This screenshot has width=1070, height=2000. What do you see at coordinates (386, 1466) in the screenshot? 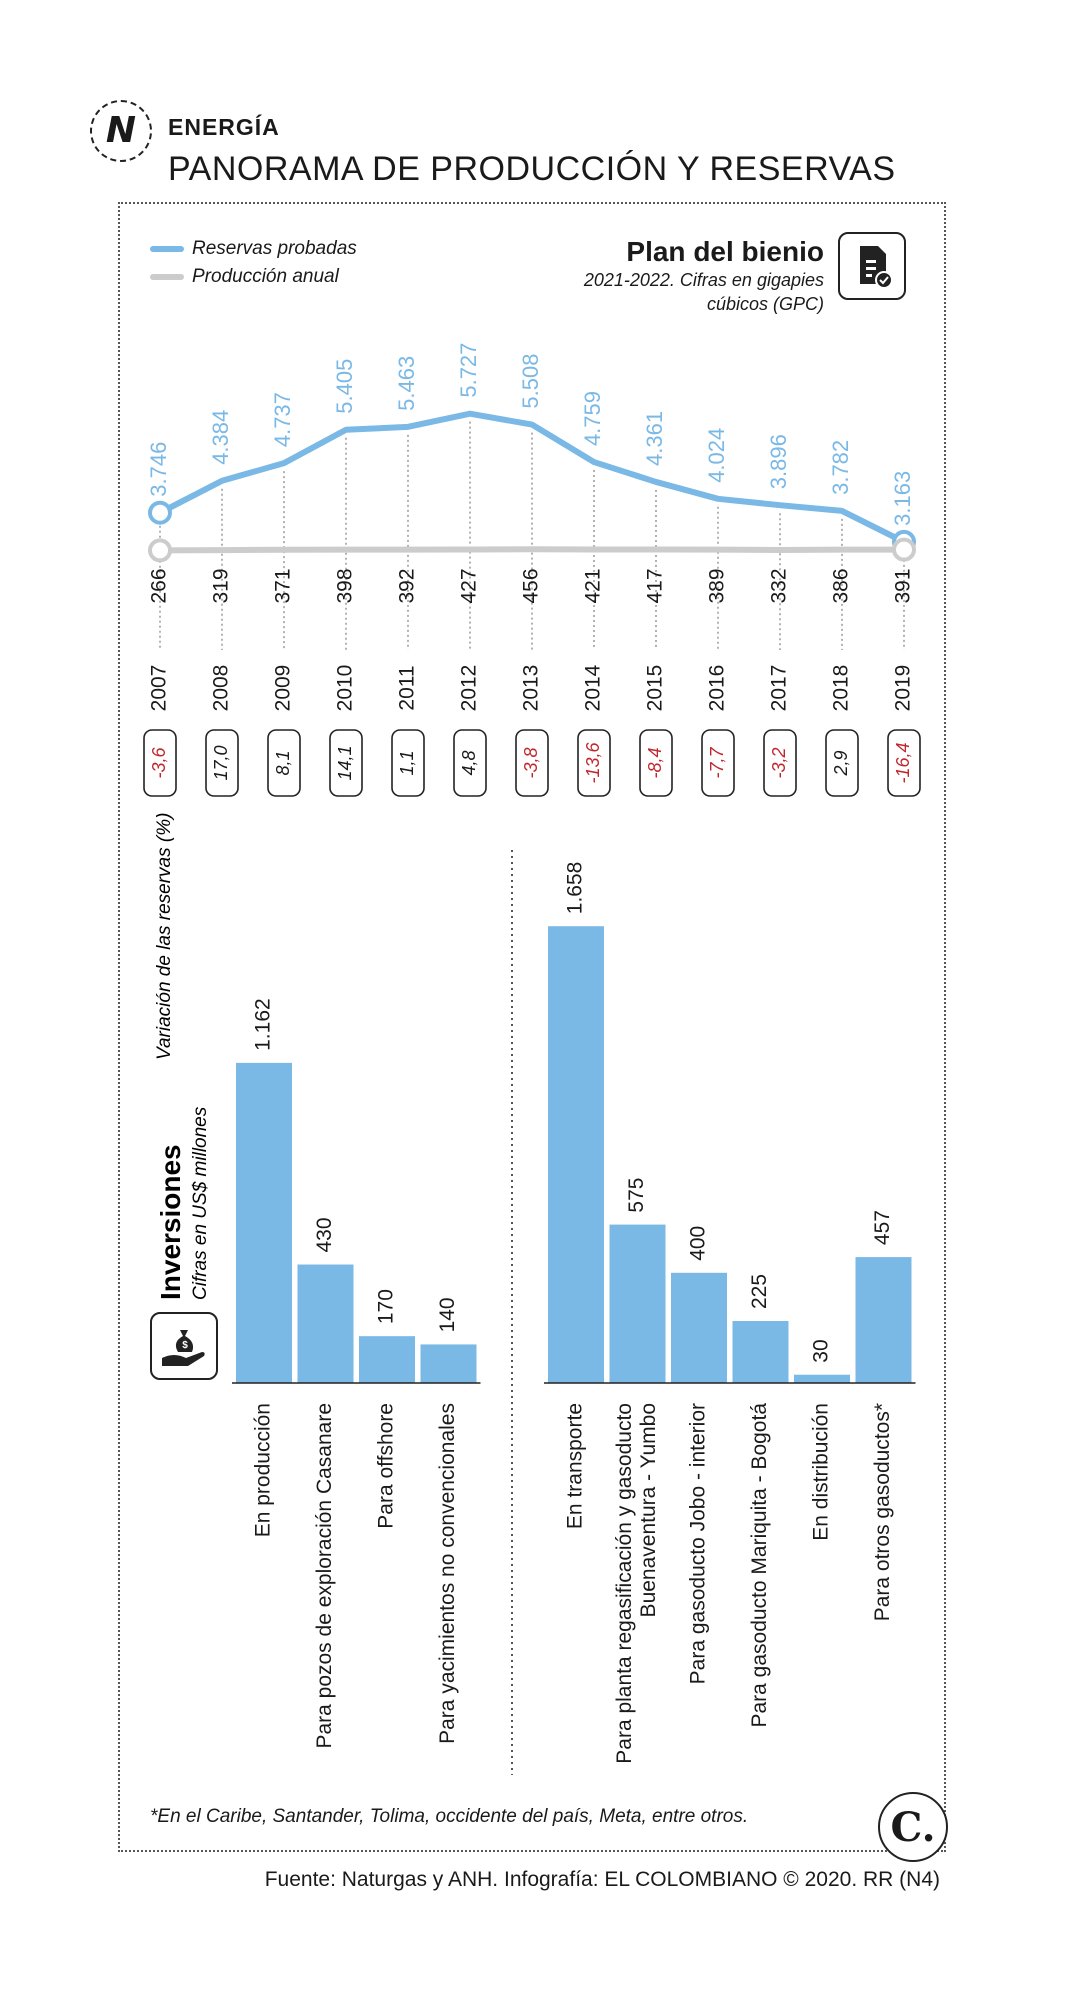
I see `production-investment-category-label: Para offshore` at bounding box center [386, 1466].